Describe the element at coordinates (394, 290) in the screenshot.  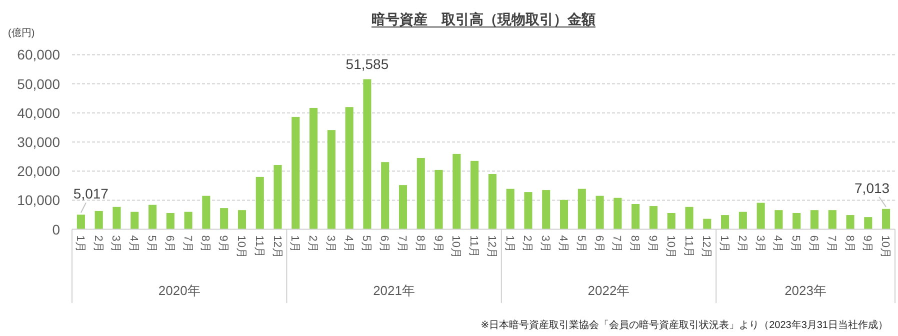
I see `text: 2021年` at that location.